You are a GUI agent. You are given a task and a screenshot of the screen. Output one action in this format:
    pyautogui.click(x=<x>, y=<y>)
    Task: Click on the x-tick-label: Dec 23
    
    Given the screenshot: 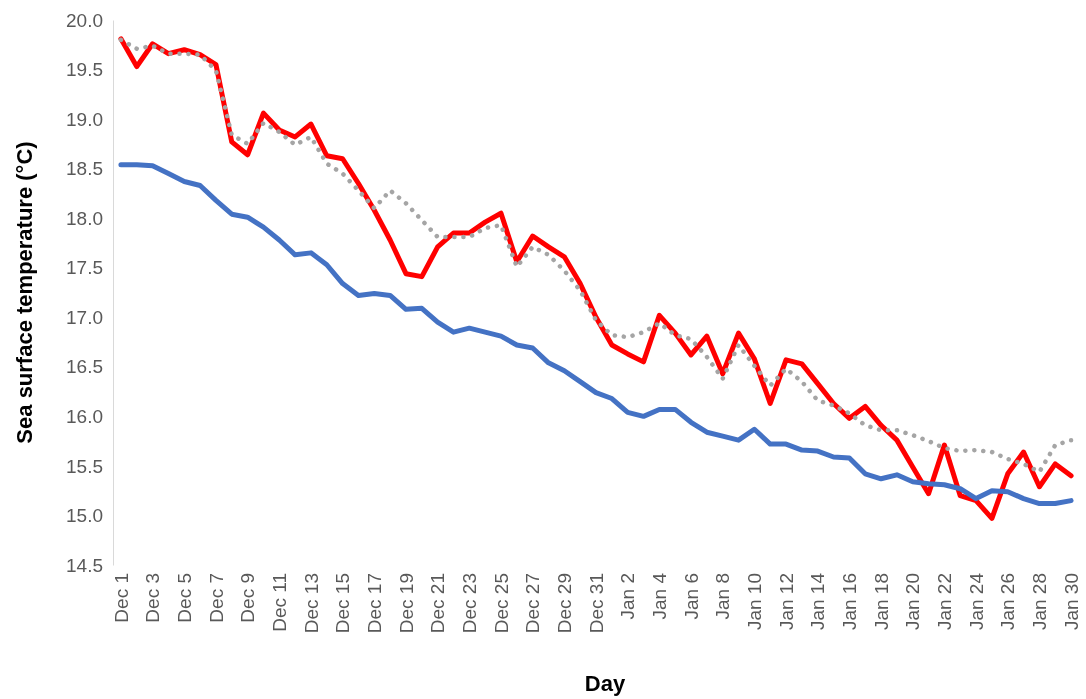 What is the action you would take?
    pyautogui.click(x=469, y=603)
    